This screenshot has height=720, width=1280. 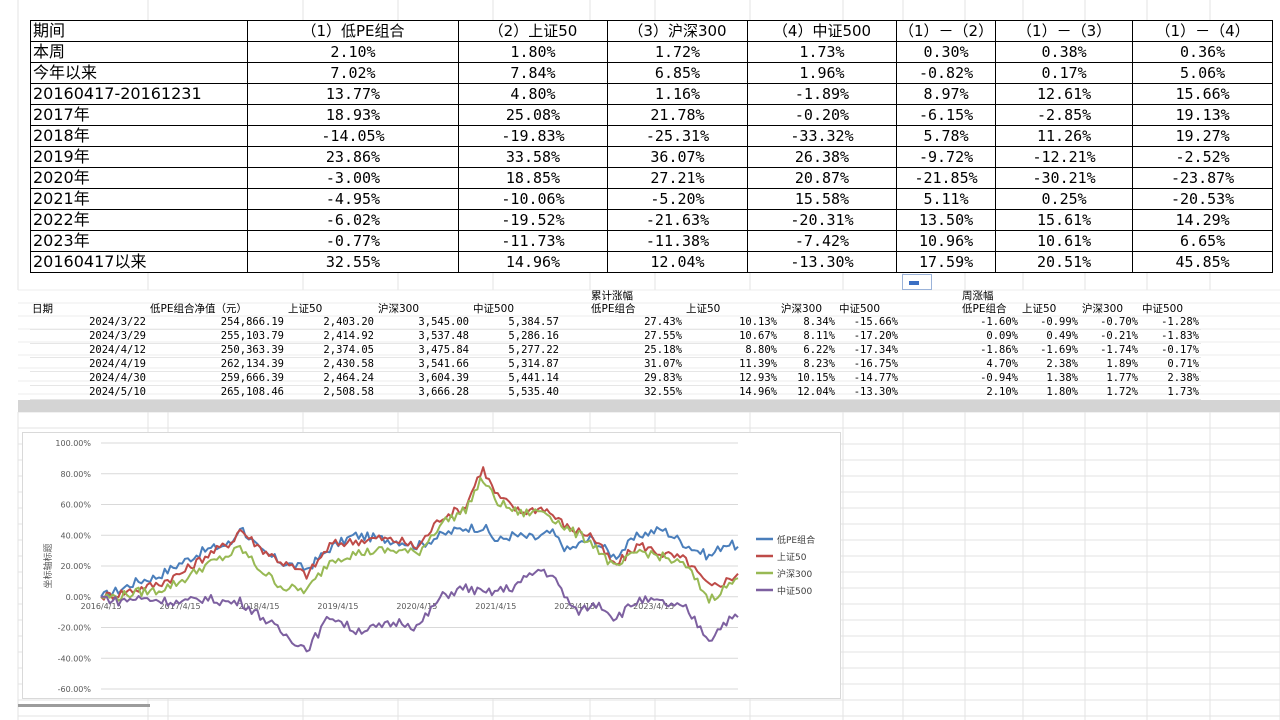 I want to click on value-cell: 8.80%, so click(x=731, y=350).